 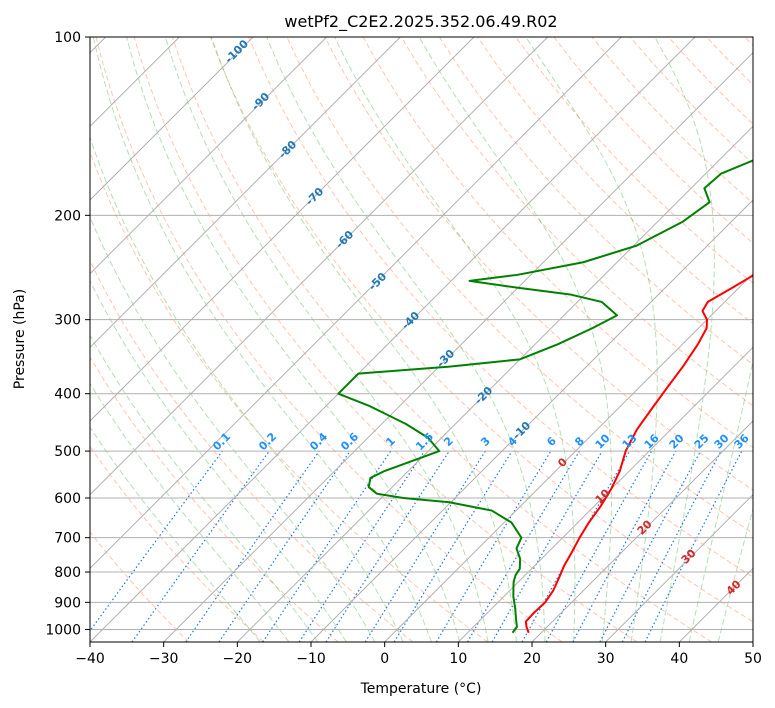 I want to click on y-axis: 100 200 300 400 500 600 700 800 900 1000, so click(x=67, y=334).